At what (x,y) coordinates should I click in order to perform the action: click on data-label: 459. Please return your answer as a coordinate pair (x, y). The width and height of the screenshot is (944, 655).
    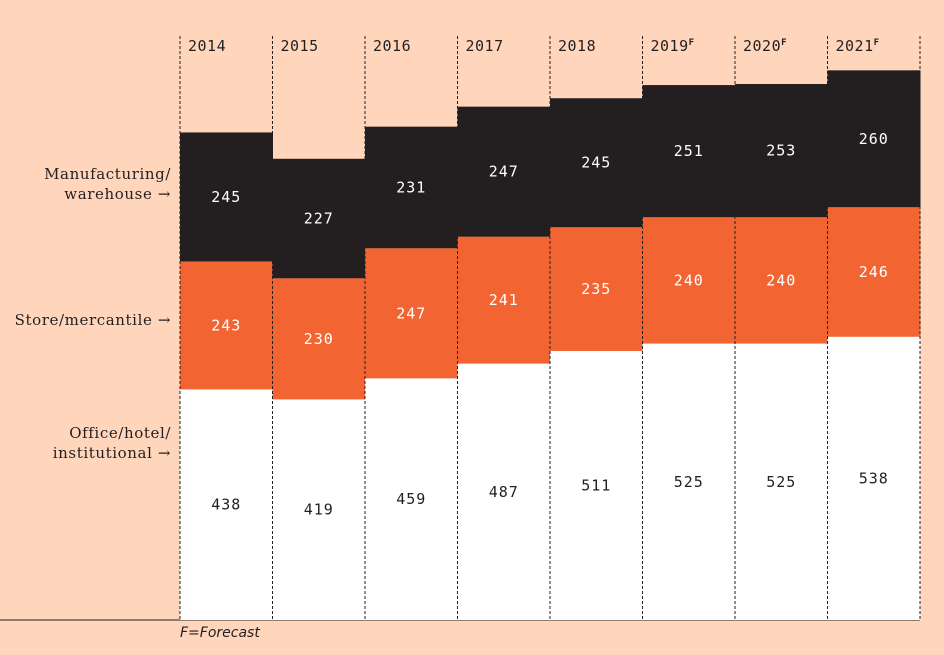
    Looking at the image, I should click on (411, 499).